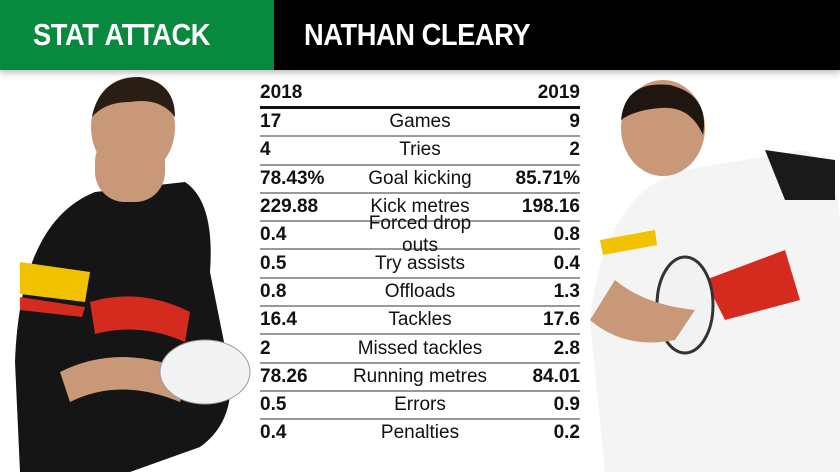 The image size is (840, 472). I want to click on stat-label: Errors, so click(420, 405).